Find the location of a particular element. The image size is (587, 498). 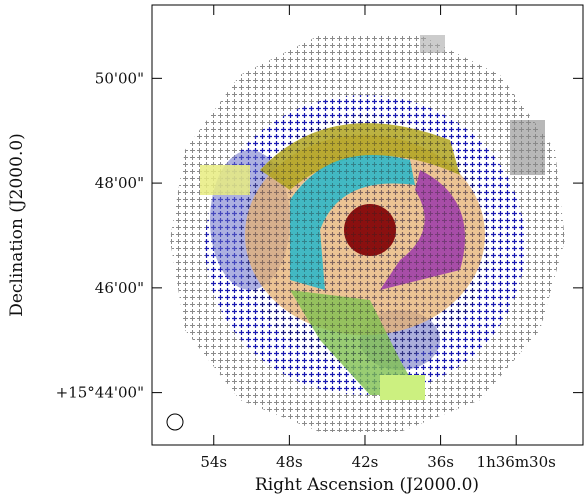

y-tick-label: 48'00" is located at coordinates (119, 183).